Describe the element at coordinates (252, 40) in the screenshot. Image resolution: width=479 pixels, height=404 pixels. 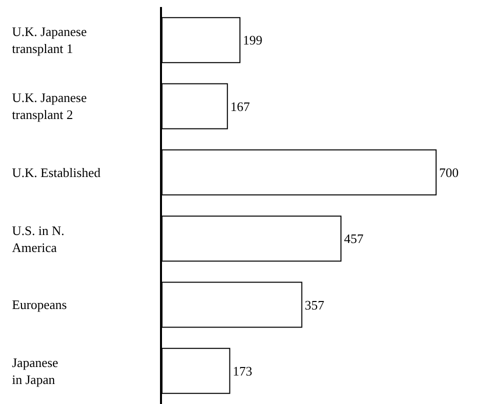
I see `data-label: 199` at that location.